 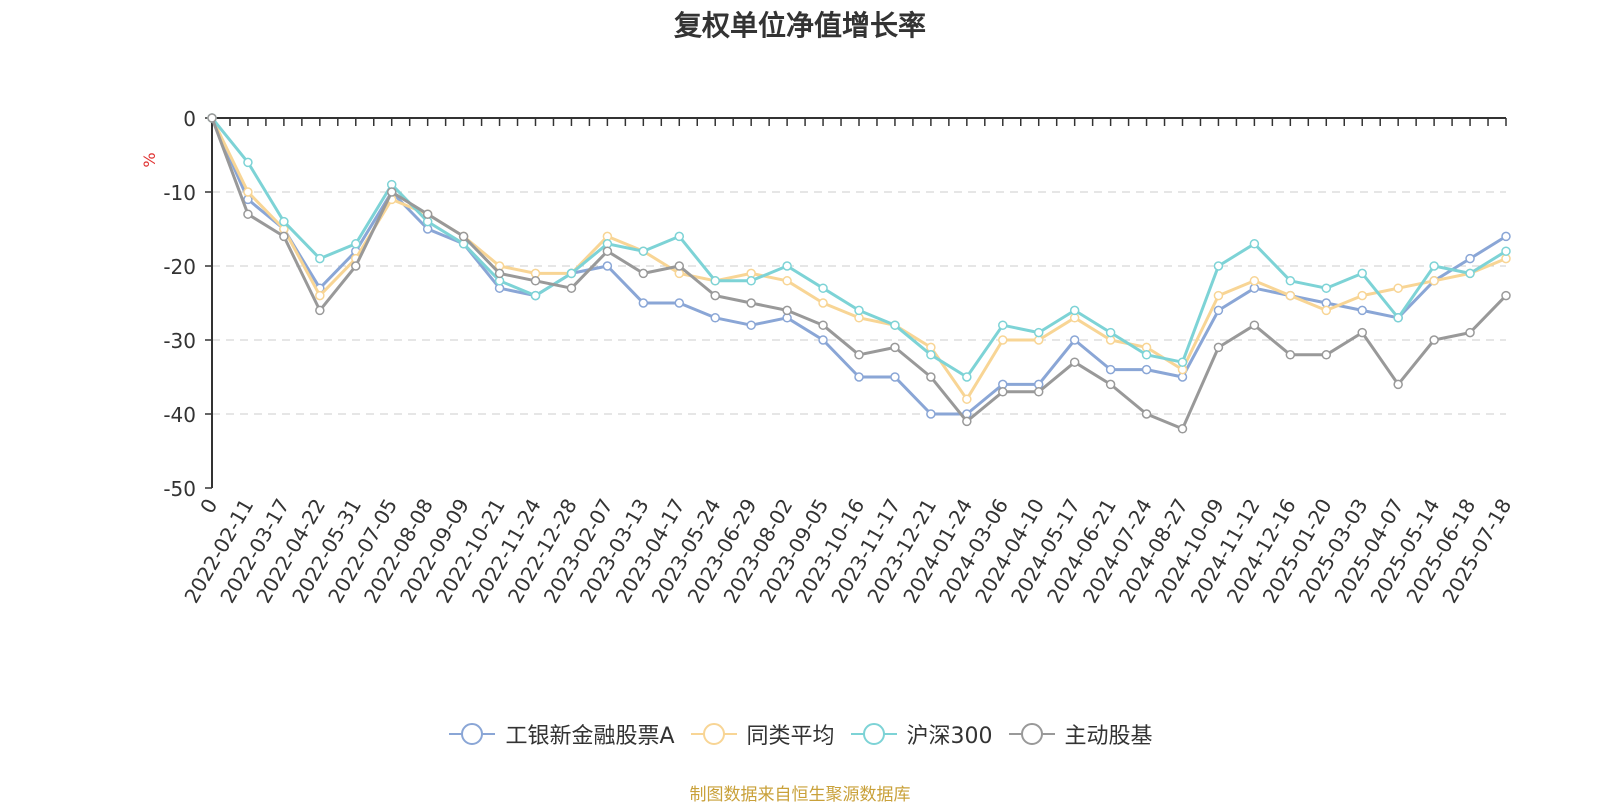 I want to click on source-note: 制图数据来自恒生聚源数据库, so click(x=800, y=795).